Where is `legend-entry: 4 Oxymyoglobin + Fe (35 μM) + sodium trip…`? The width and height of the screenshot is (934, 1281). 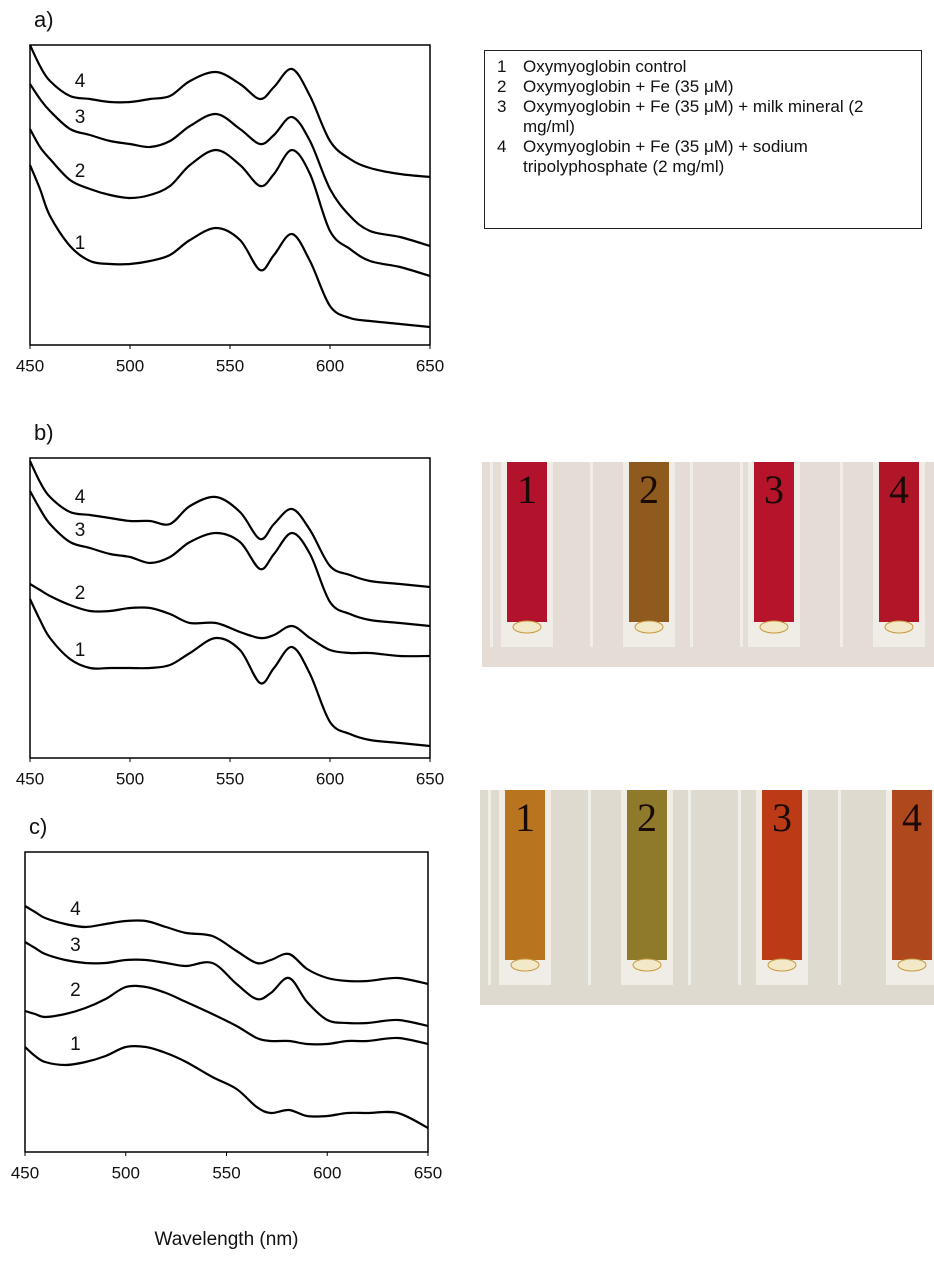
legend-entry: 4 Oxymyoglobin + Fe (35 μM) + sodium trip… is located at coordinates (706, 157).